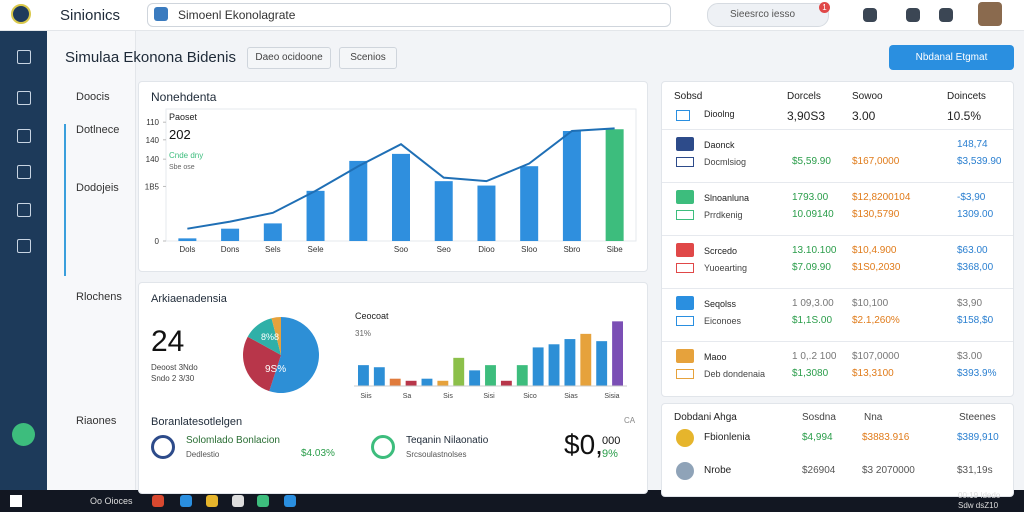 This screenshot has width=1024, height=512. I want to click on search-text: Sieesrco iesso, so click(763, 14).